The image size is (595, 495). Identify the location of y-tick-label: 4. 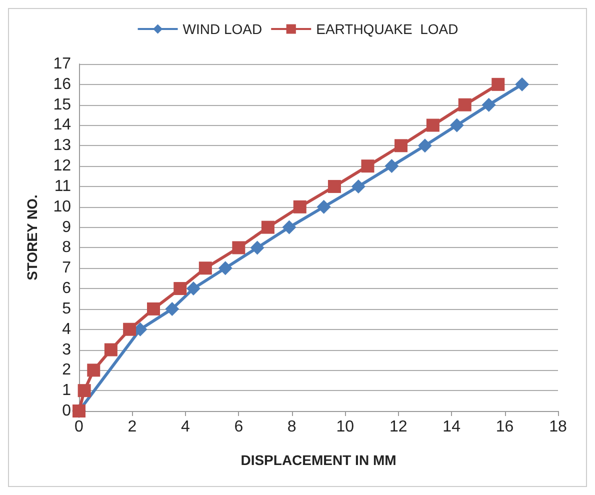
(67, 329).